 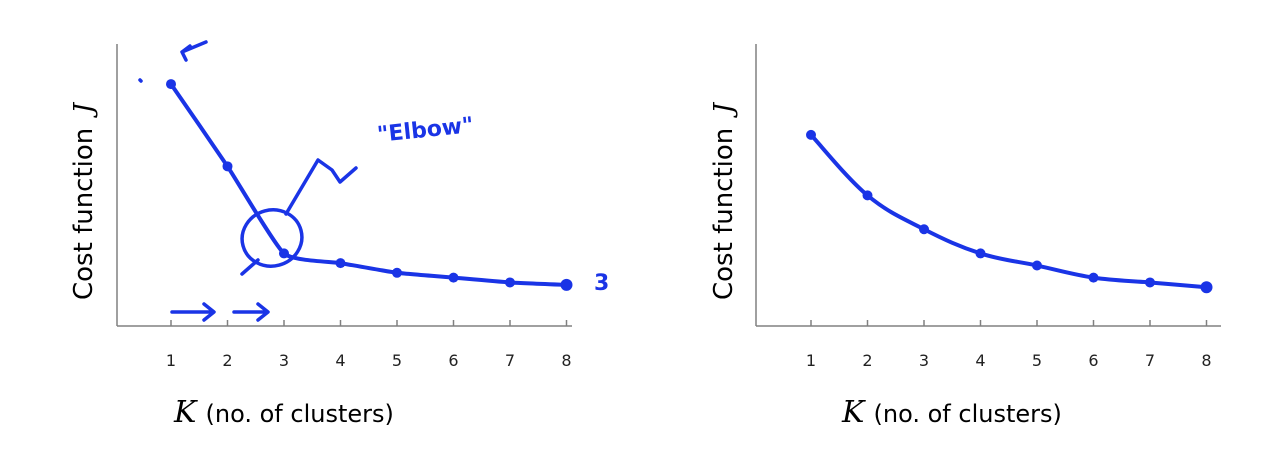 What do you see at coordinates (250, 267) in the screenshot?
I see `elbow-tick-mark` at bounding box center [250, 267].